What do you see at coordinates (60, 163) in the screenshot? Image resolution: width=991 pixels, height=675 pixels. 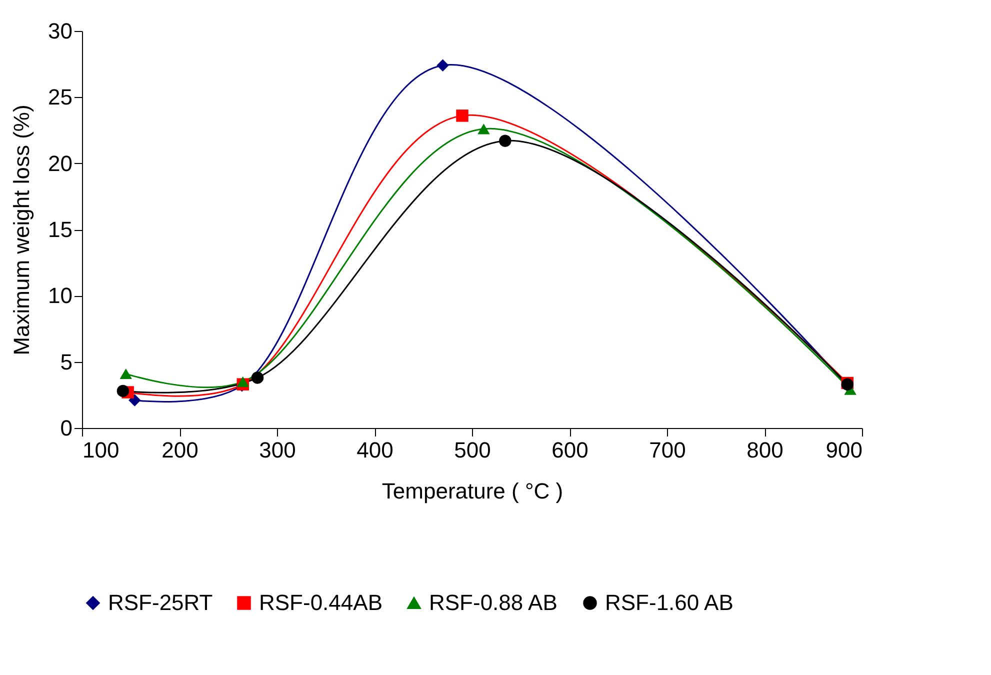 I see `y-tick-label: 20` at bounding box center [60, 163].